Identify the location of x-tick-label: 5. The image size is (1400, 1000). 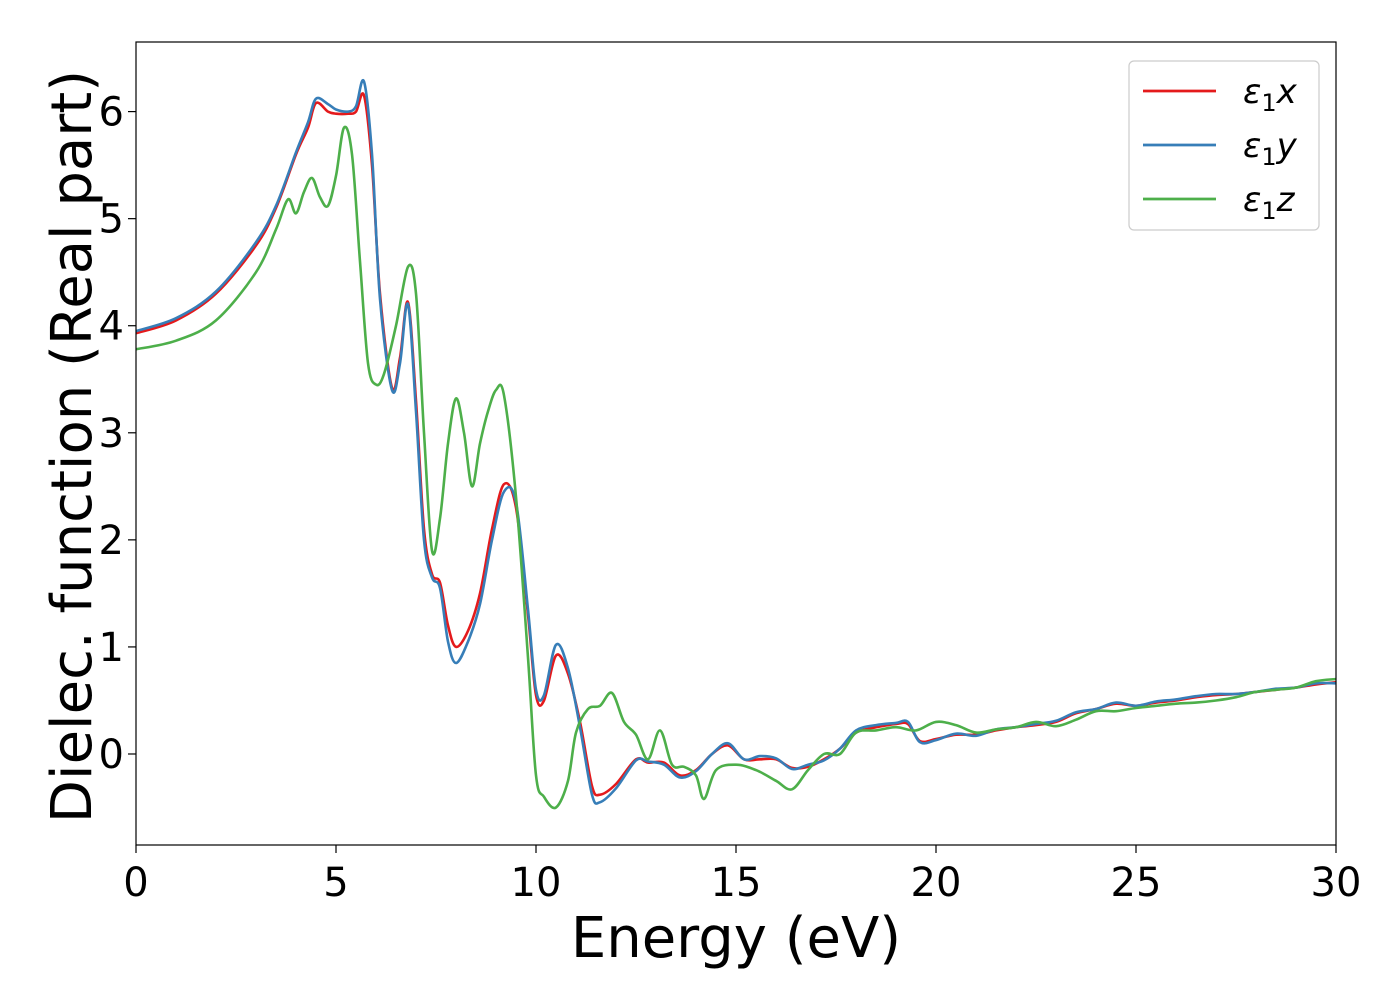
(335, 883).